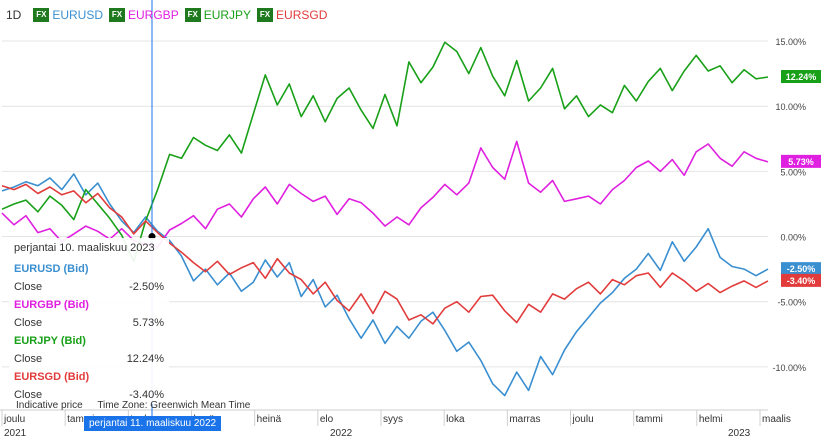  I want to click on end-label-eurgbp: 5.73%, so click(801, 161).